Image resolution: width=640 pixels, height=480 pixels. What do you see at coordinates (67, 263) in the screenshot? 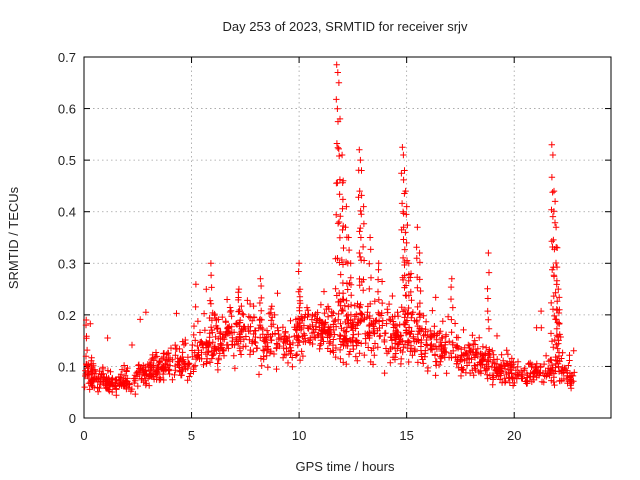
I see `y-tick-label: 0.3` at bounding box center [67, 263].